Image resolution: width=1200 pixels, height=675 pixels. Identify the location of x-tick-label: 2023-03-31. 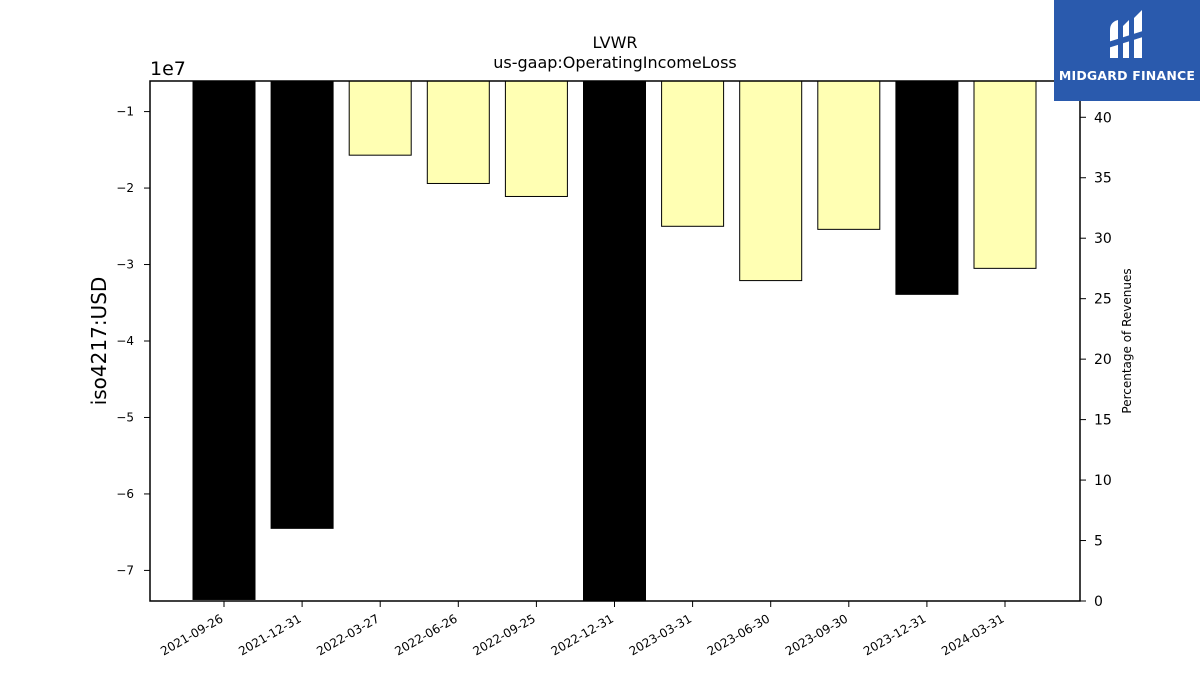
(660, 634).